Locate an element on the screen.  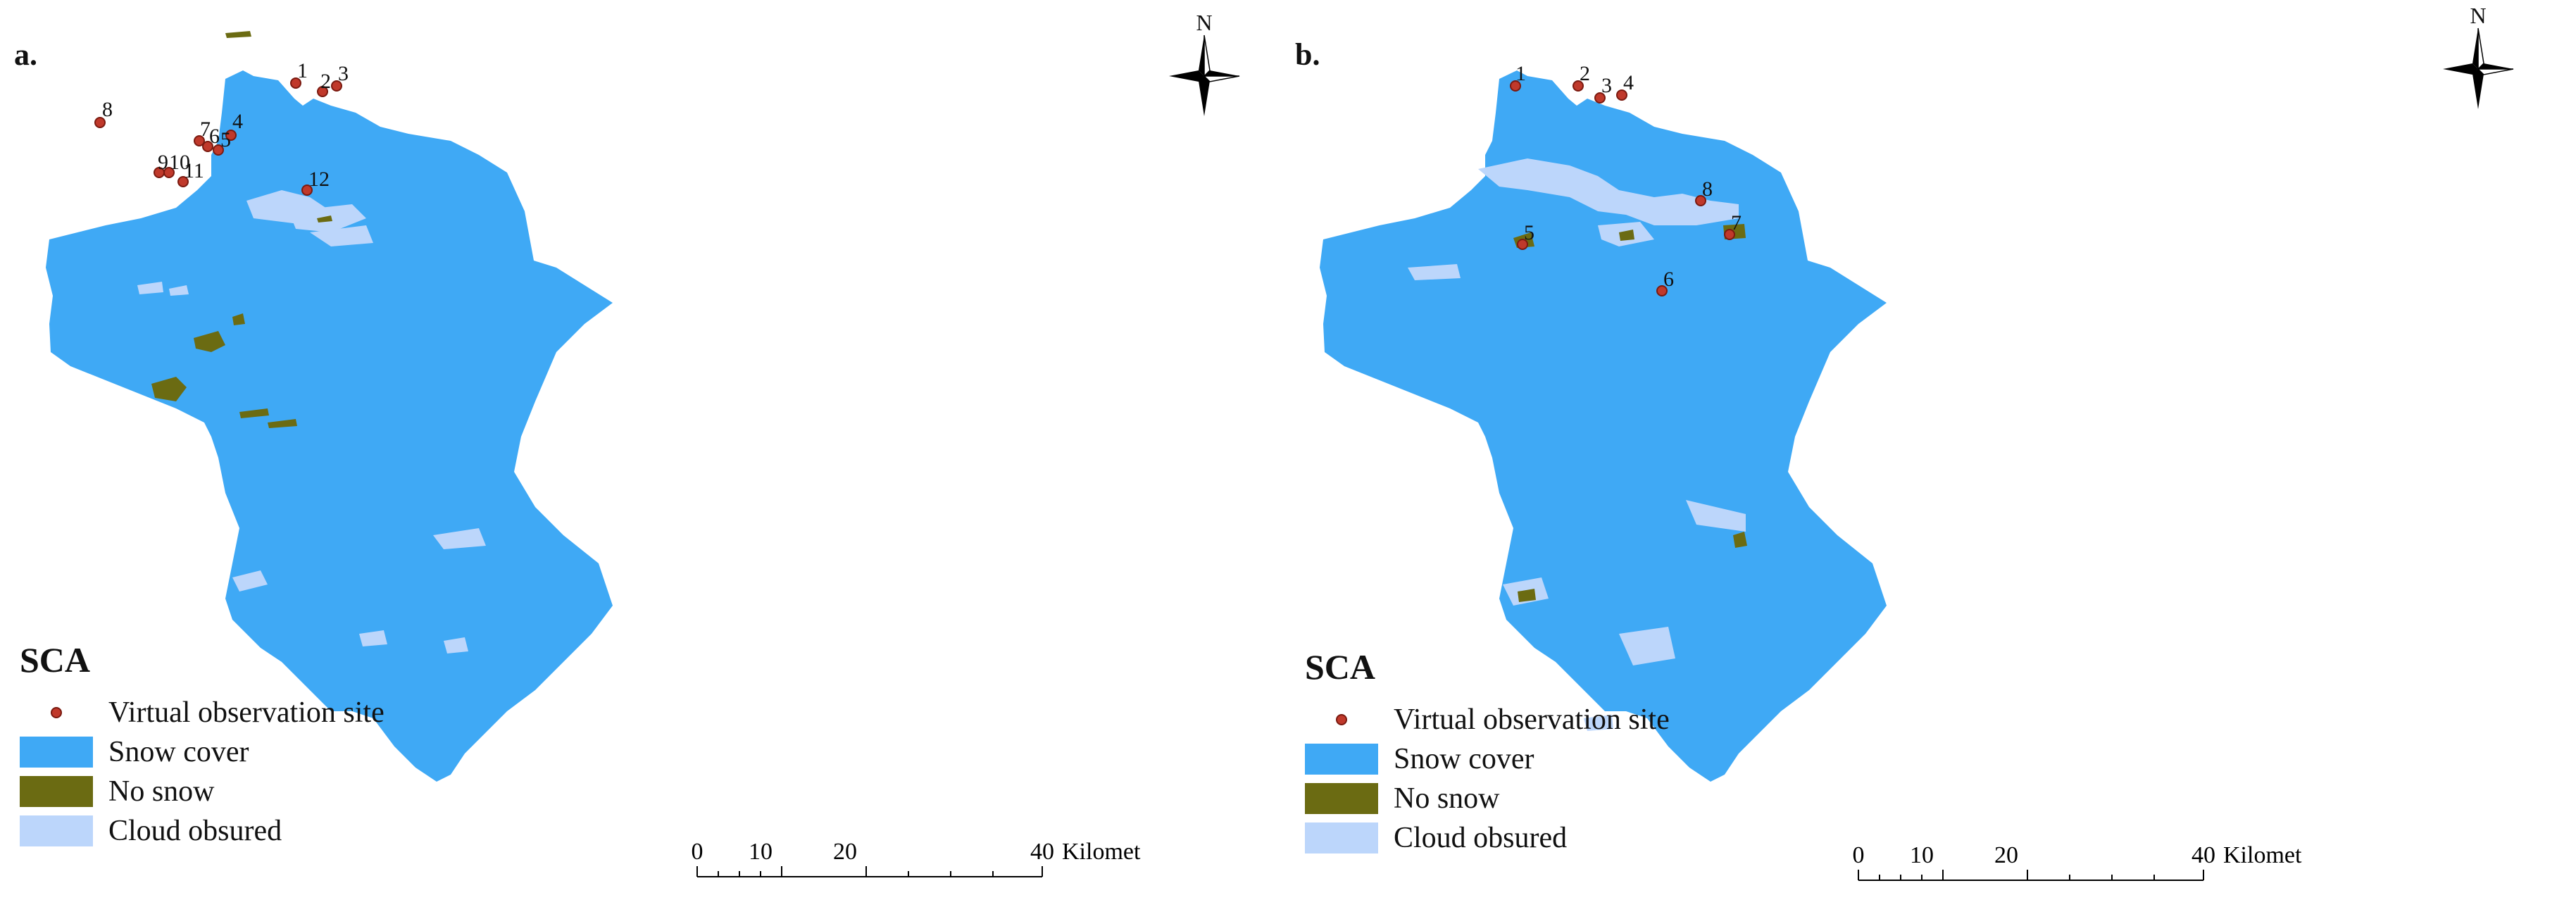
site-label: 1 is located at coordinates (302, 70).